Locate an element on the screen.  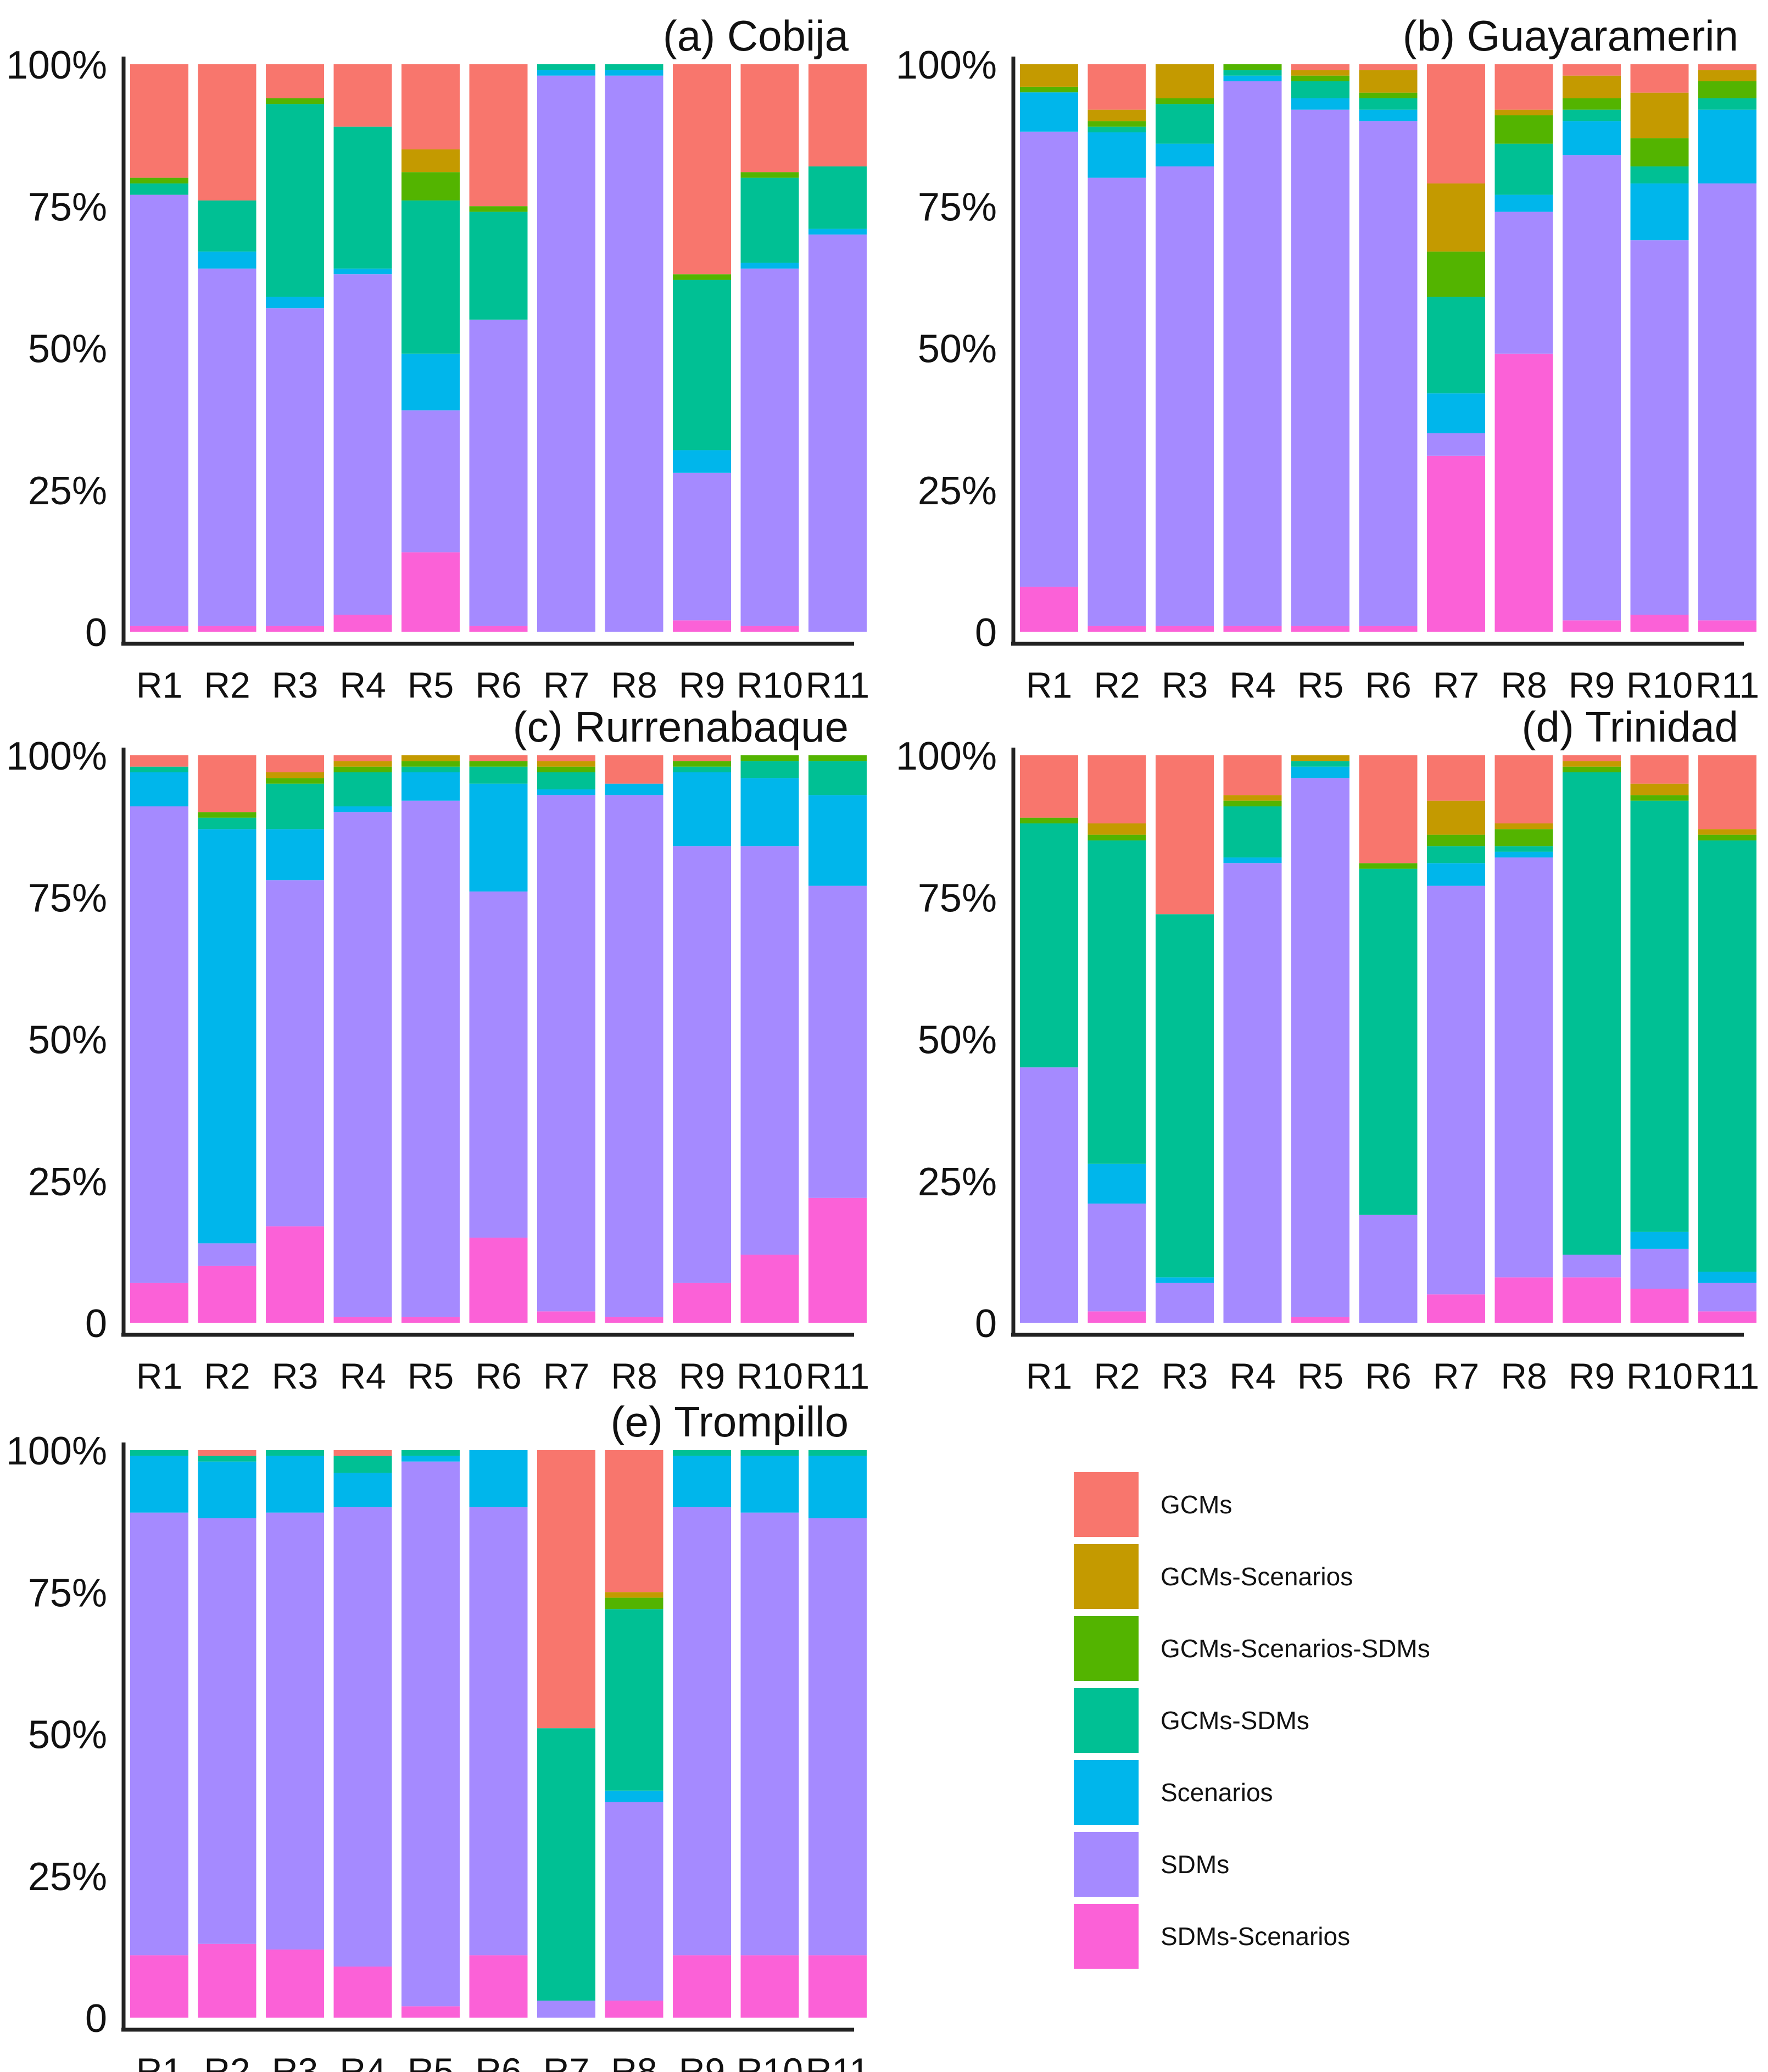
bar-segment-r11-sdms-scenarios is located at coordinates (1727, 626).